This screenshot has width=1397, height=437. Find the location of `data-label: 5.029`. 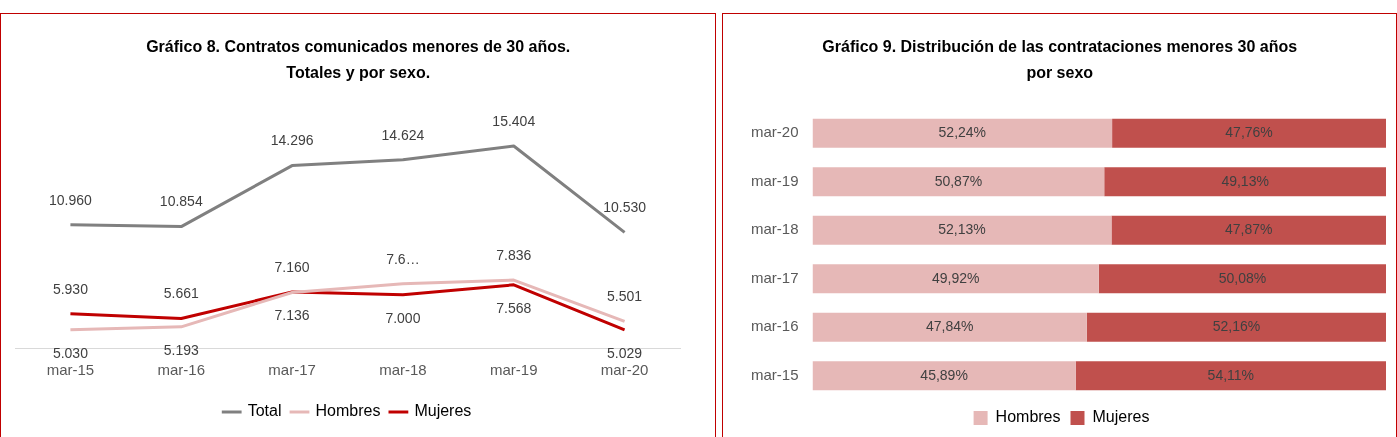

data-label: 5.029 is located at coordinates (625, 352).